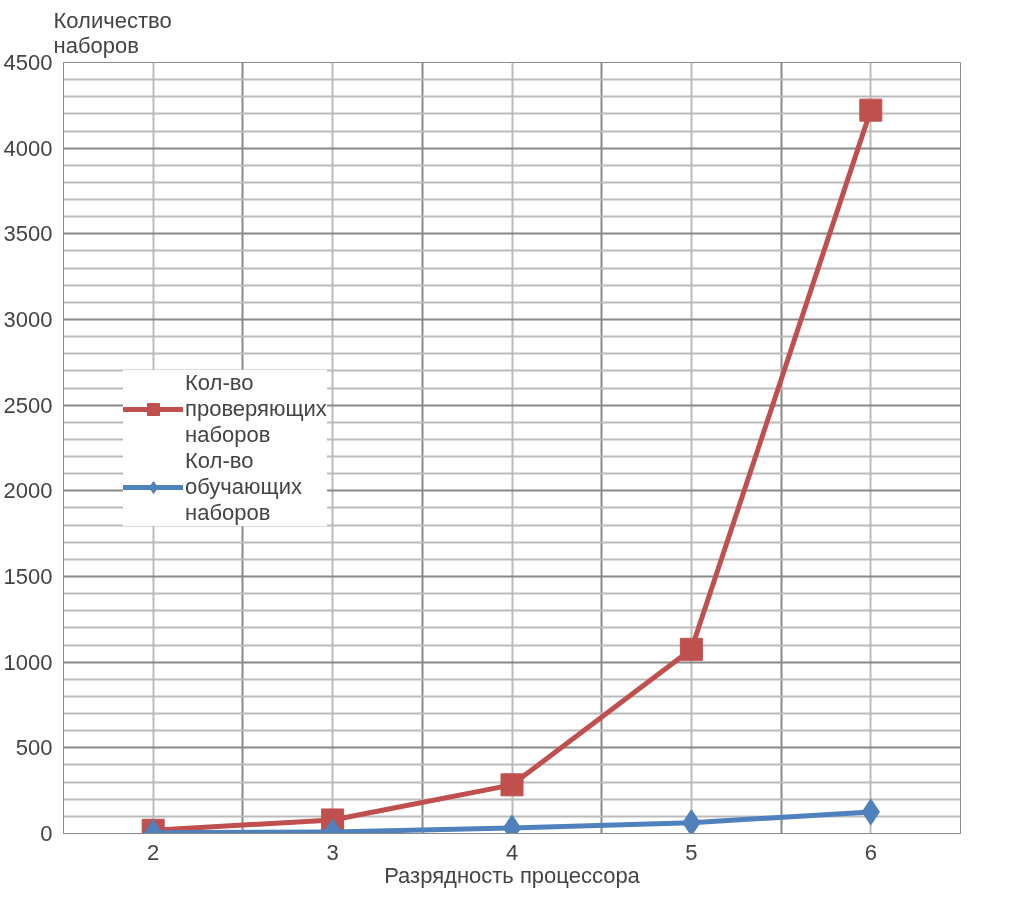 The width and height of the screenshot is (1034, 907). Describe the element at coordinates (28, 662) in the screenshot. I see `y-tick-label: 1000` at that location.